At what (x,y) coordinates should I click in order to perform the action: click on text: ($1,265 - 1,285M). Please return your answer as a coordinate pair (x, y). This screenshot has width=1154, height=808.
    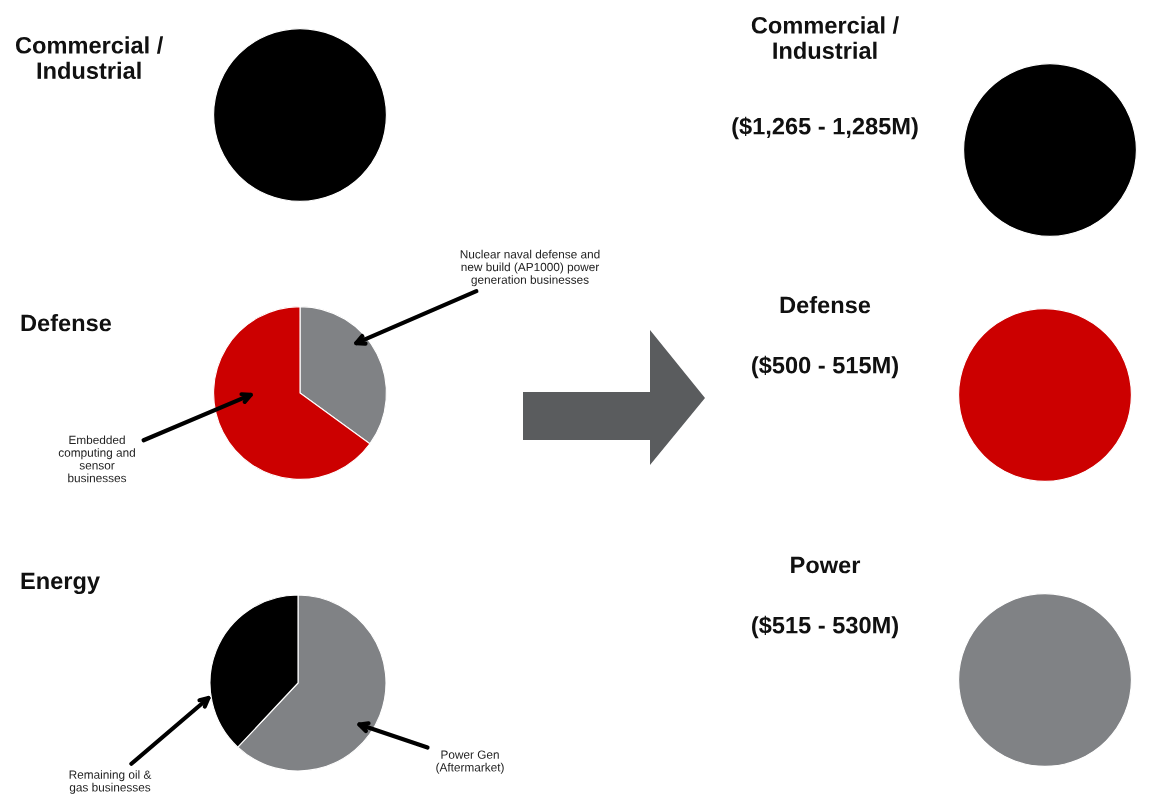
    Looking at the image, I should click on (825, 128).